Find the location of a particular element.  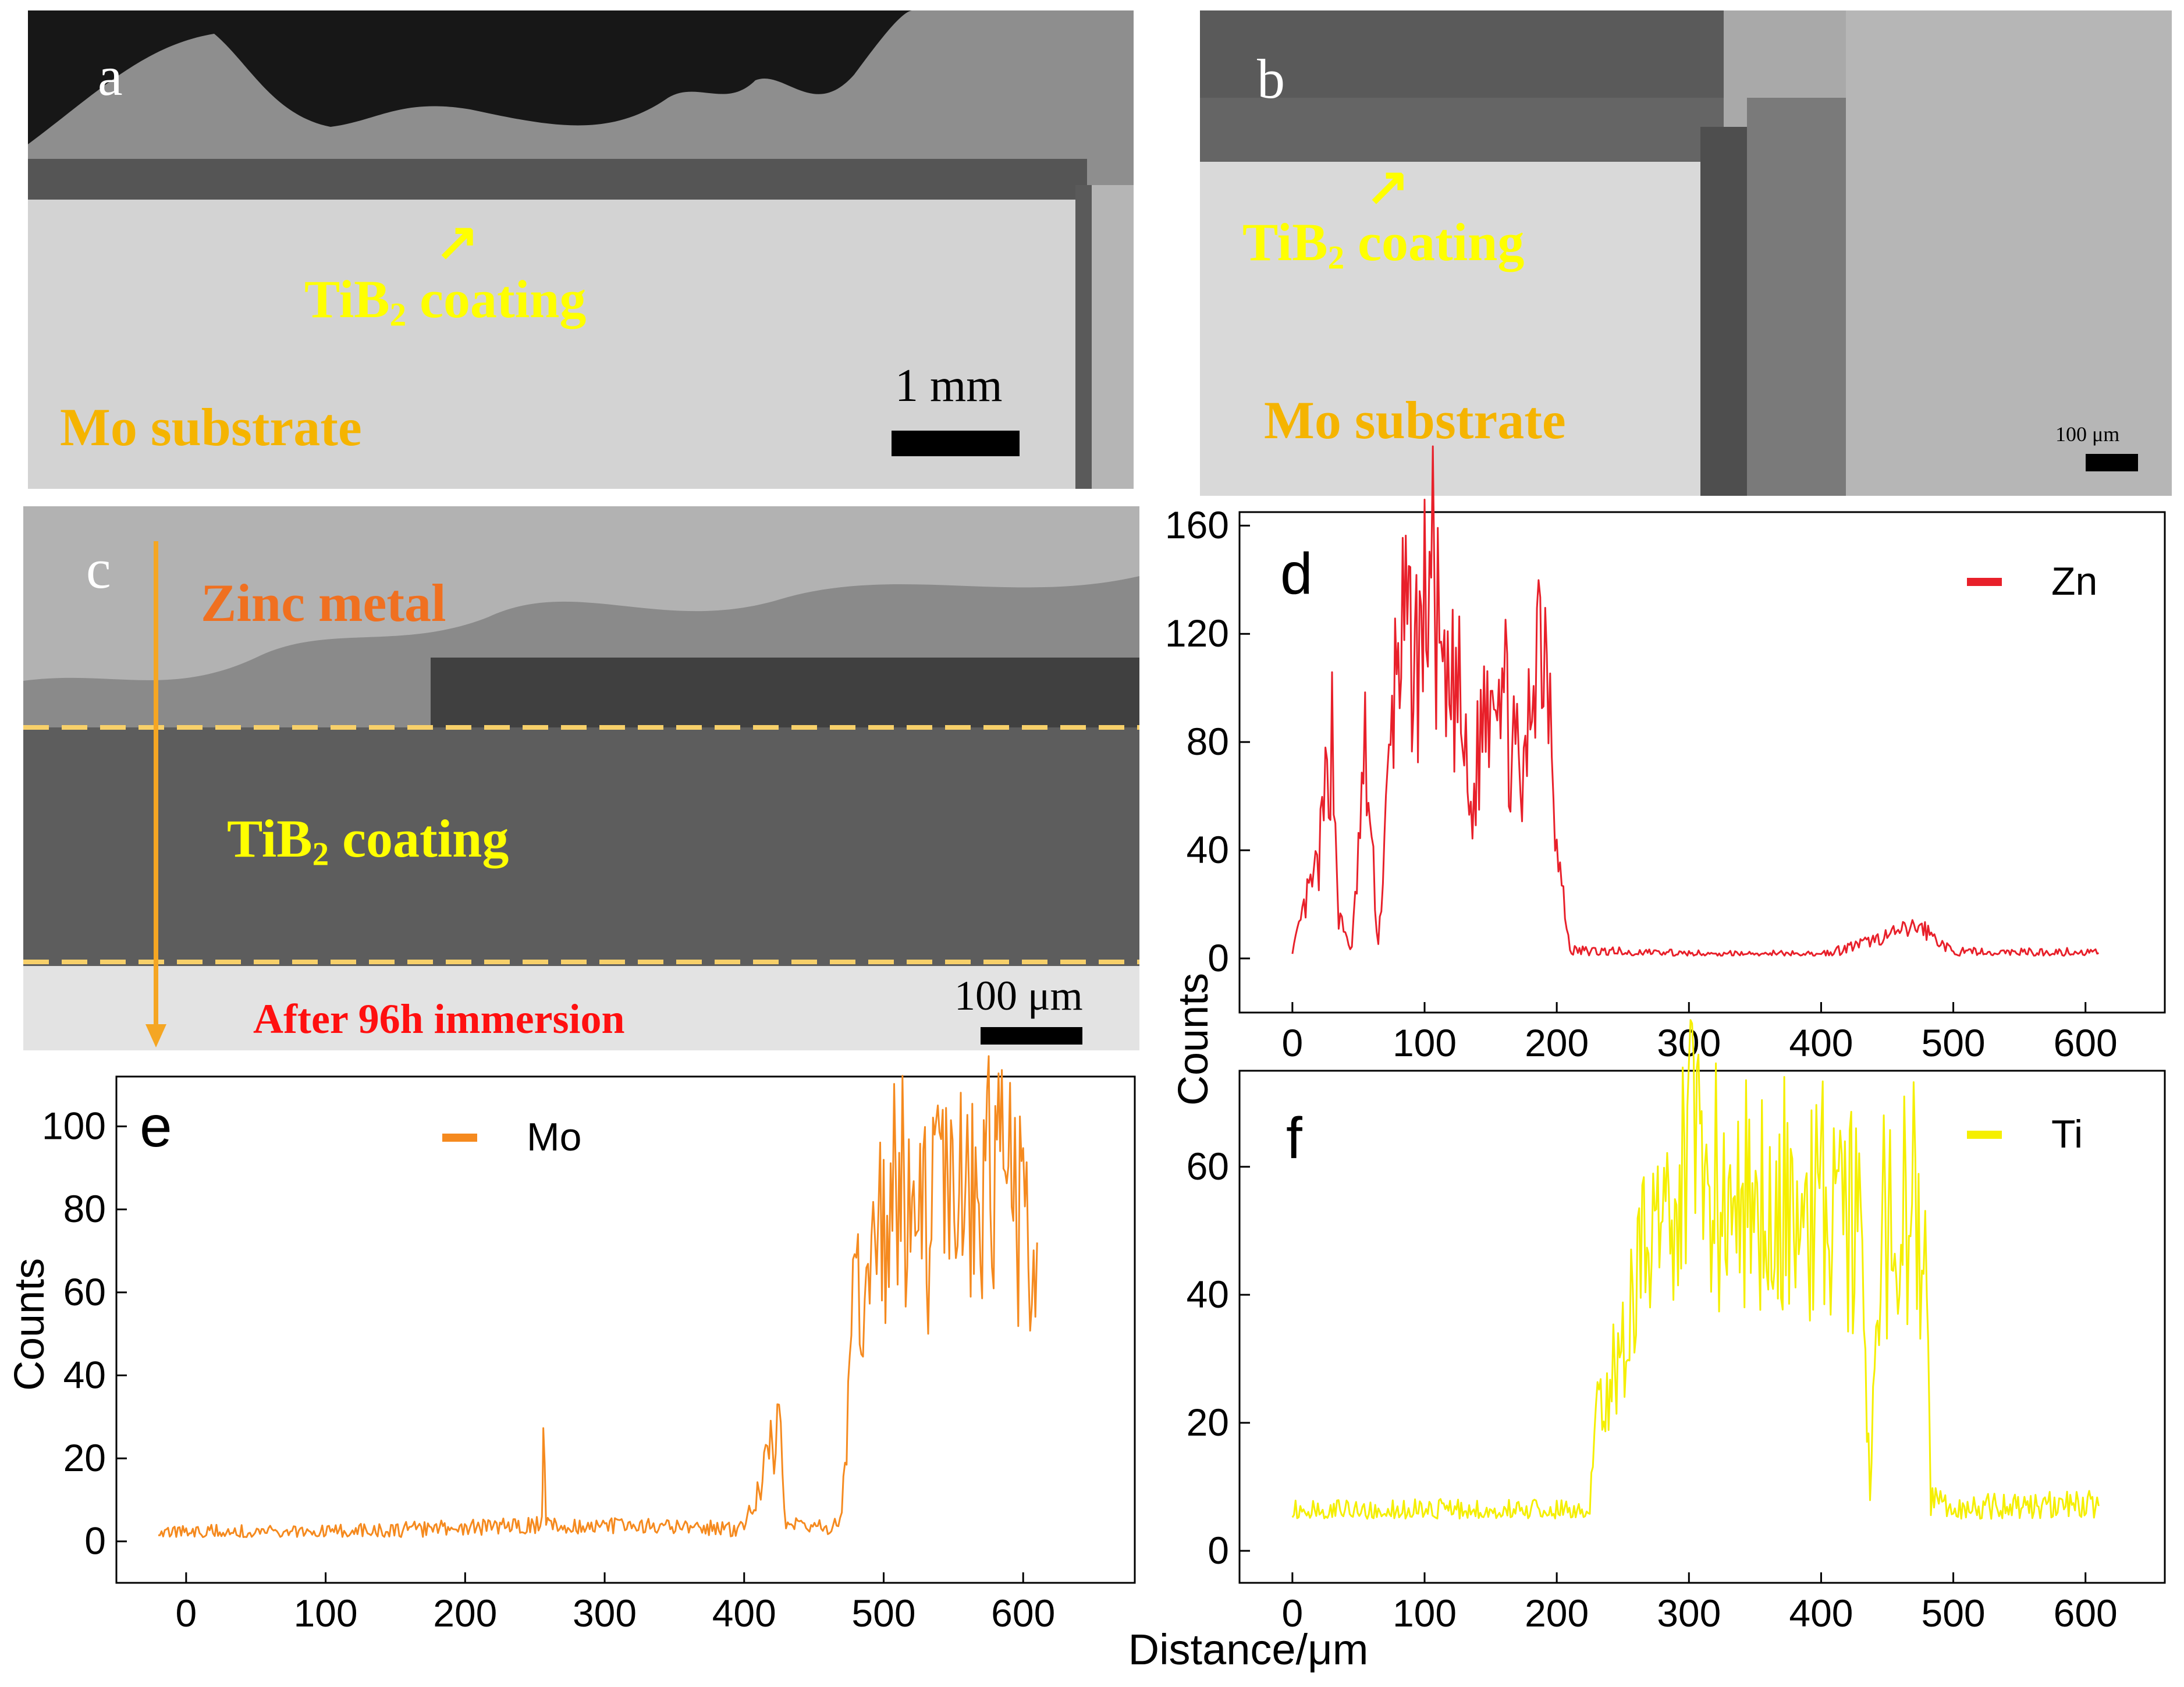

micrograph-b-image is located at coordinates (1686, 253).